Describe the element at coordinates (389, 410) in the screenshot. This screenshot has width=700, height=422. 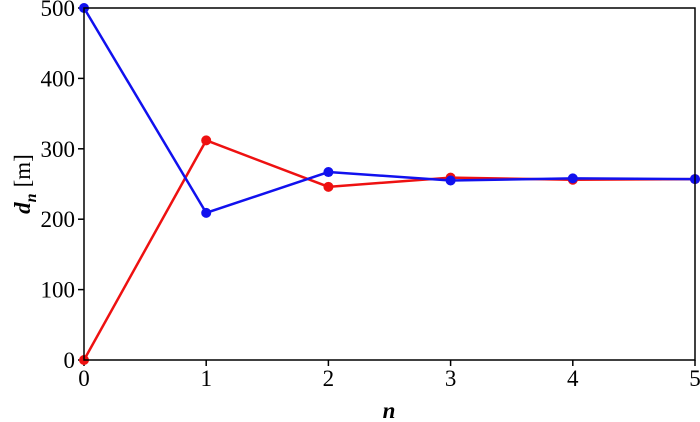
I see `x-axis-label: n` at that location.